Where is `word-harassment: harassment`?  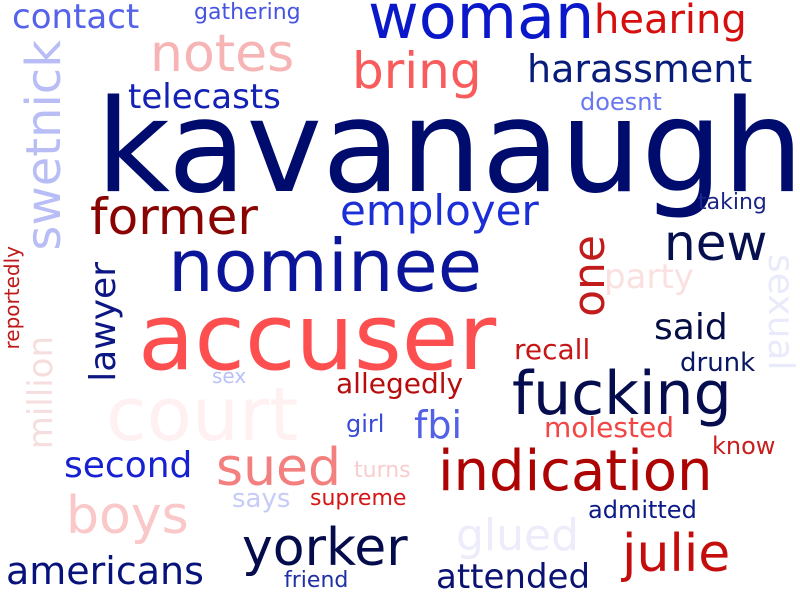 word-harassment: harassment is located at coordinates (640, 69).